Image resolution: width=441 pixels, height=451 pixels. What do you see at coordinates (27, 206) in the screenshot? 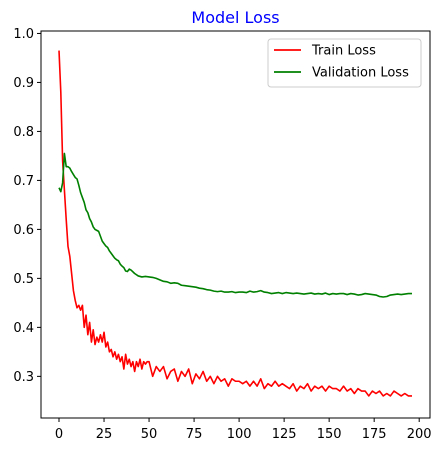
I see `y-axis: 0.3 0.4 0.5 0.6 0.7 0.8 0.9 1.0` at bounding box center [27, 206].